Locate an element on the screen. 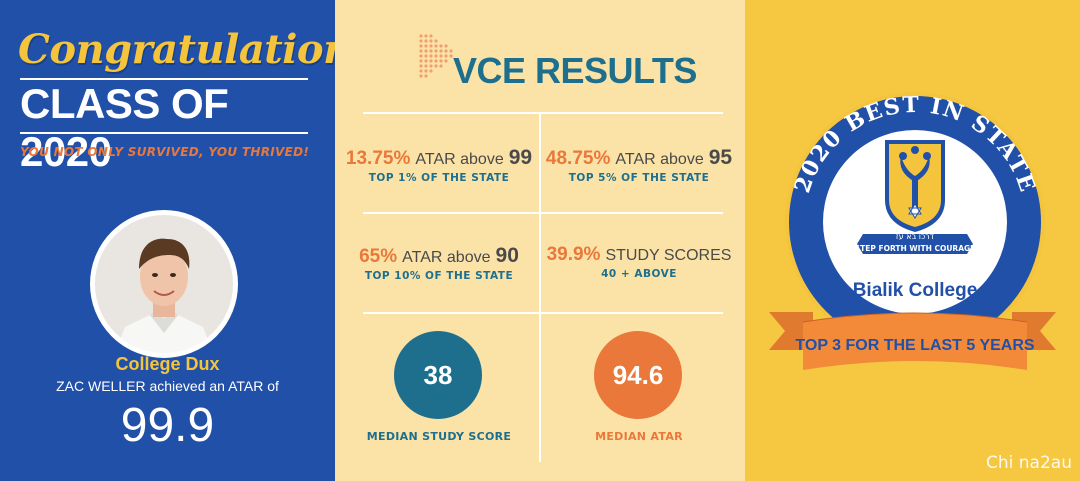 This screenshot has height=481, width=1080. stat-percent: 65% is located at coordinates (378, 256).